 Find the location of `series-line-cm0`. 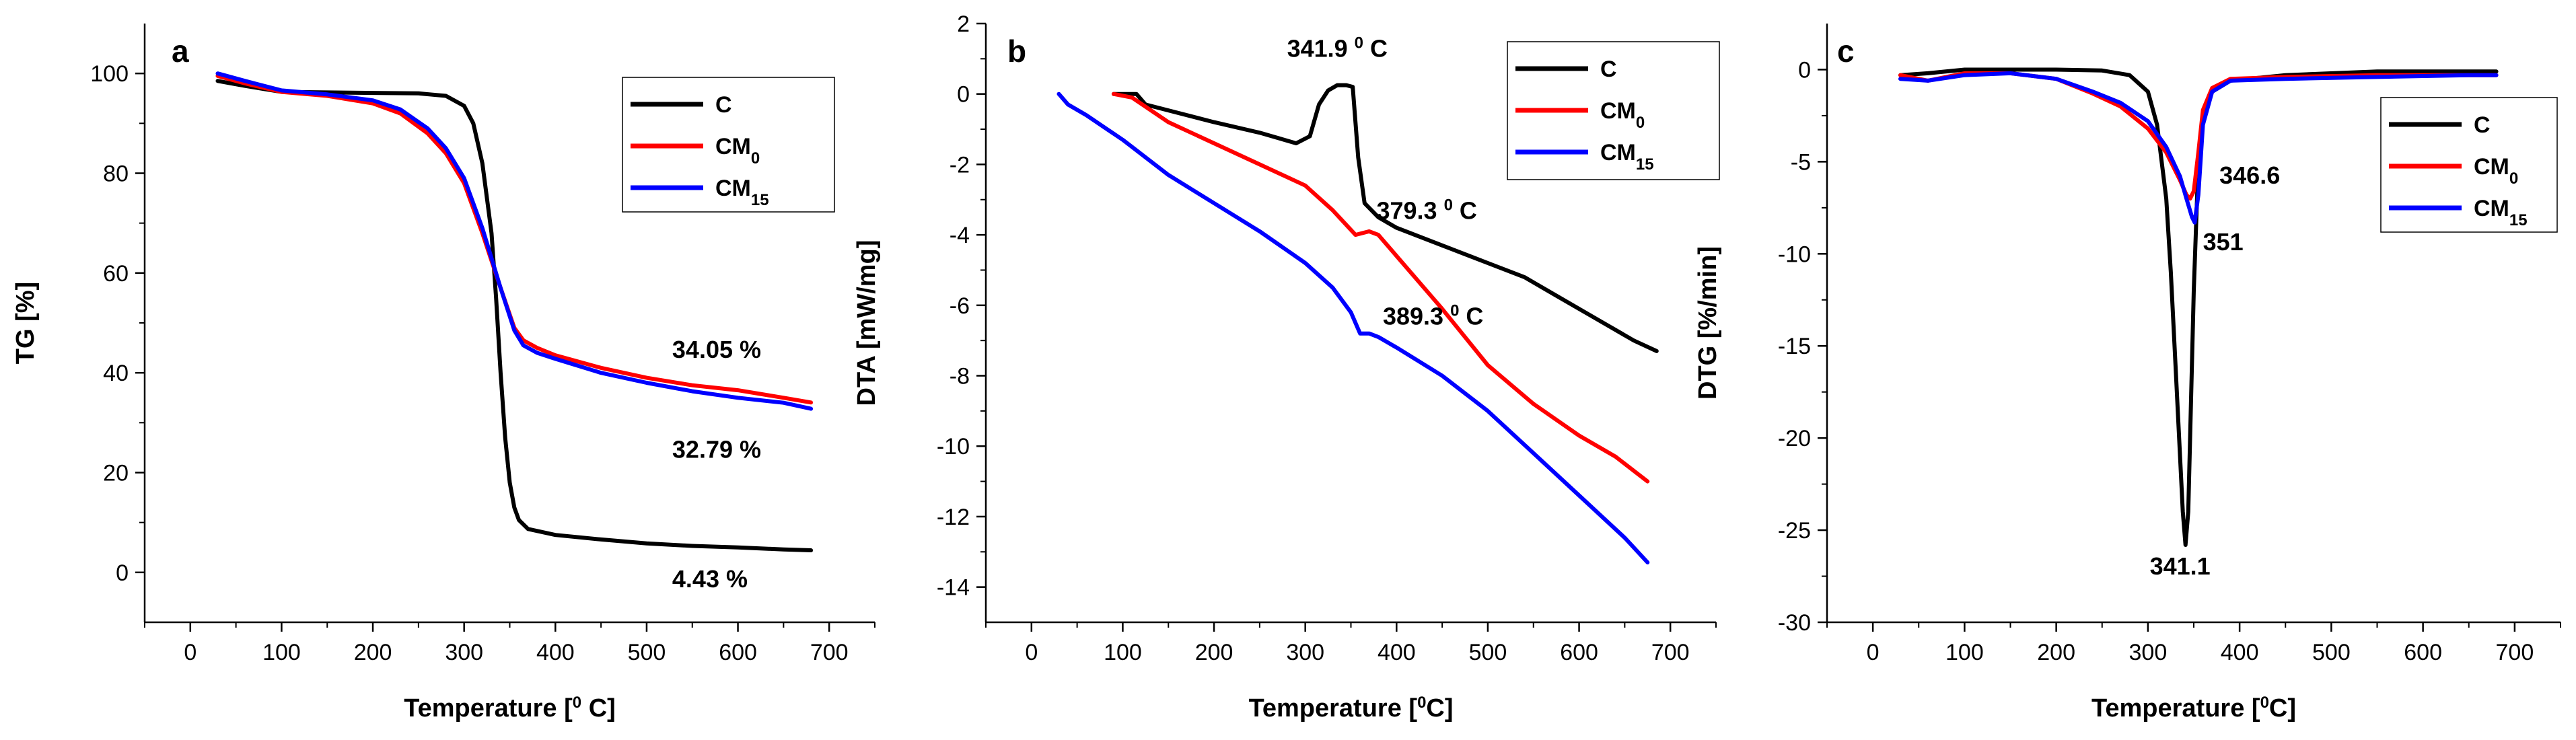

series-line-cm0 is located at coordinates (1380, 287).